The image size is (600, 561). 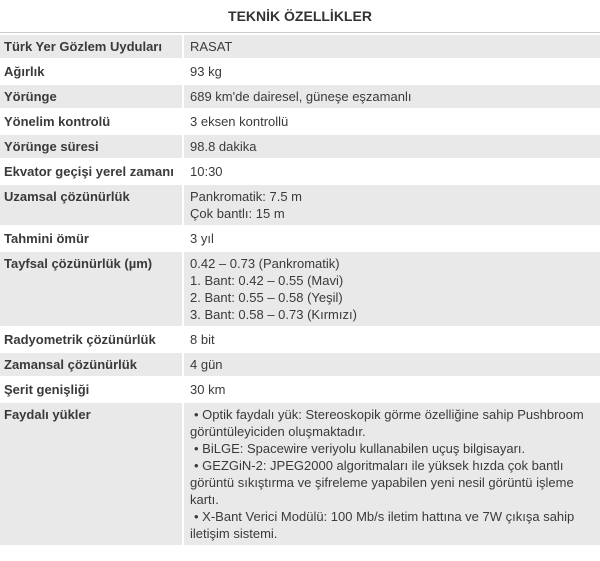 What do you see at coordinates (91, 96) in the screenshot?
I see `spec-label: Yörünge` at bounding box center [91, 96].